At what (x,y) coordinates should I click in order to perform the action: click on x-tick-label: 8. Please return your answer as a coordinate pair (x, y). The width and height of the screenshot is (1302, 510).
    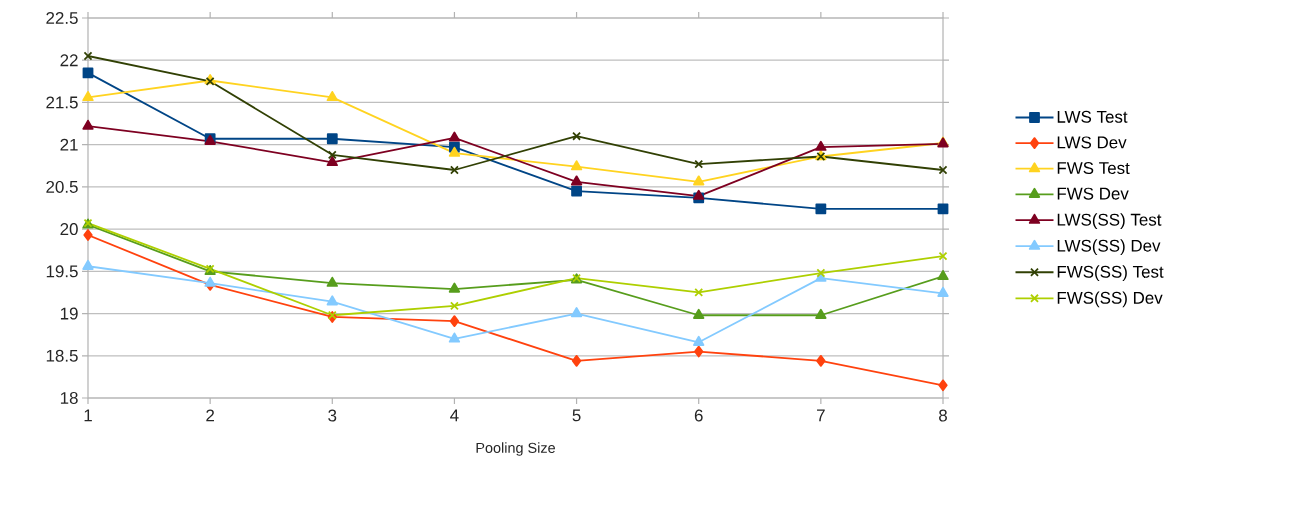
    Looking at the image, I should click on (943, 415).